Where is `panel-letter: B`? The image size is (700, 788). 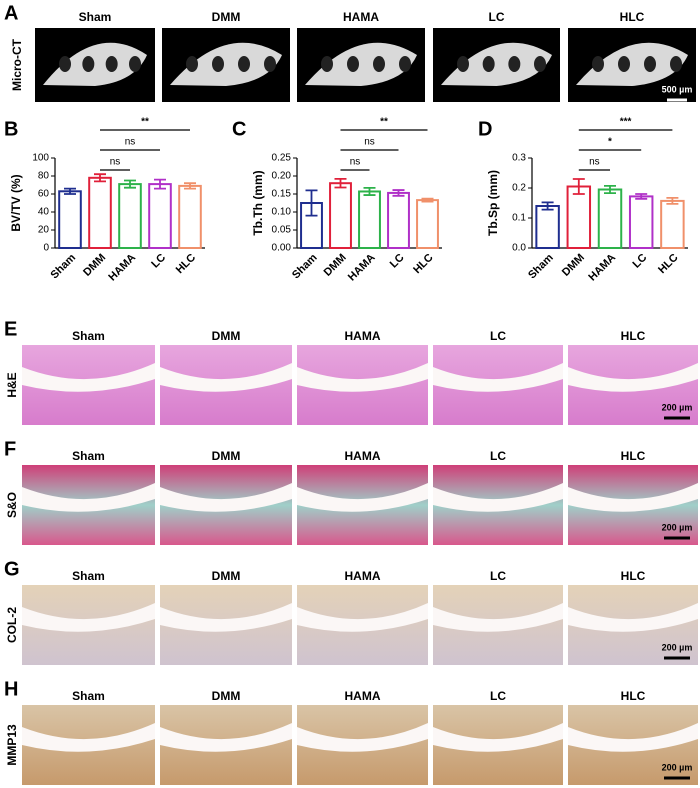
panel-letter: B is located at coordinates (11, 129).